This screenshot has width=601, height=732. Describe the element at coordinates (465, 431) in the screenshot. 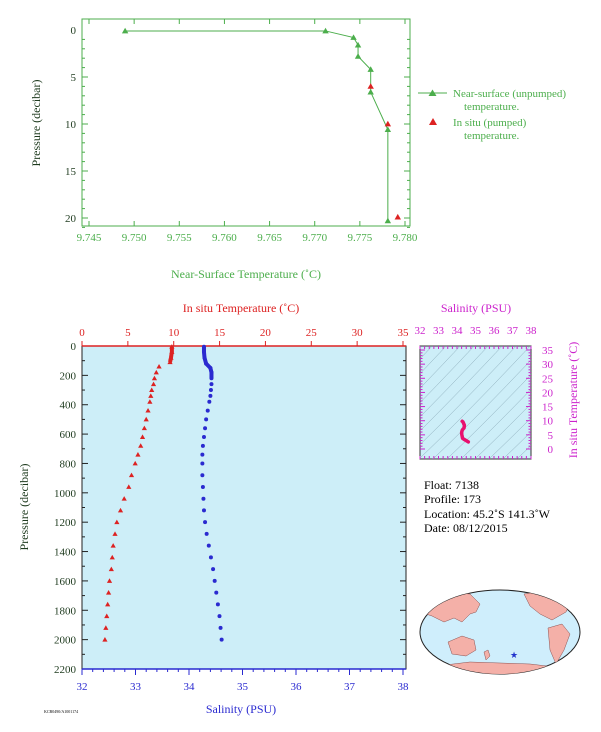

I see `ts-curve` at that location.